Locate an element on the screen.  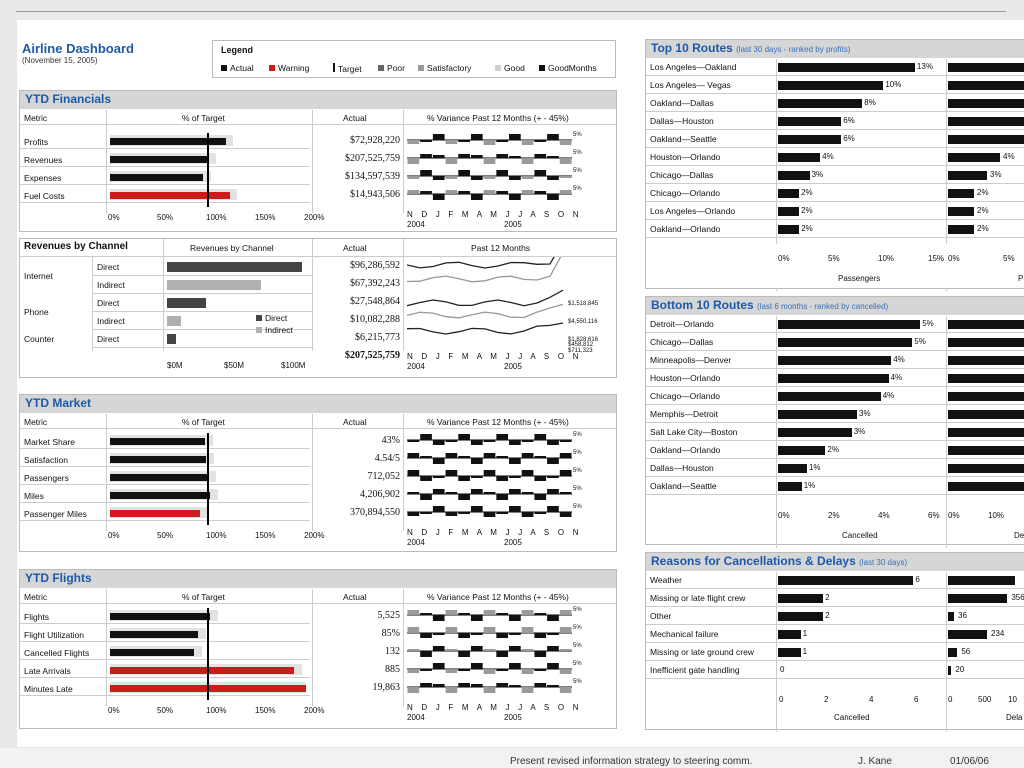
channel-legend-direct: Direct is located at coordinates (271, 318).